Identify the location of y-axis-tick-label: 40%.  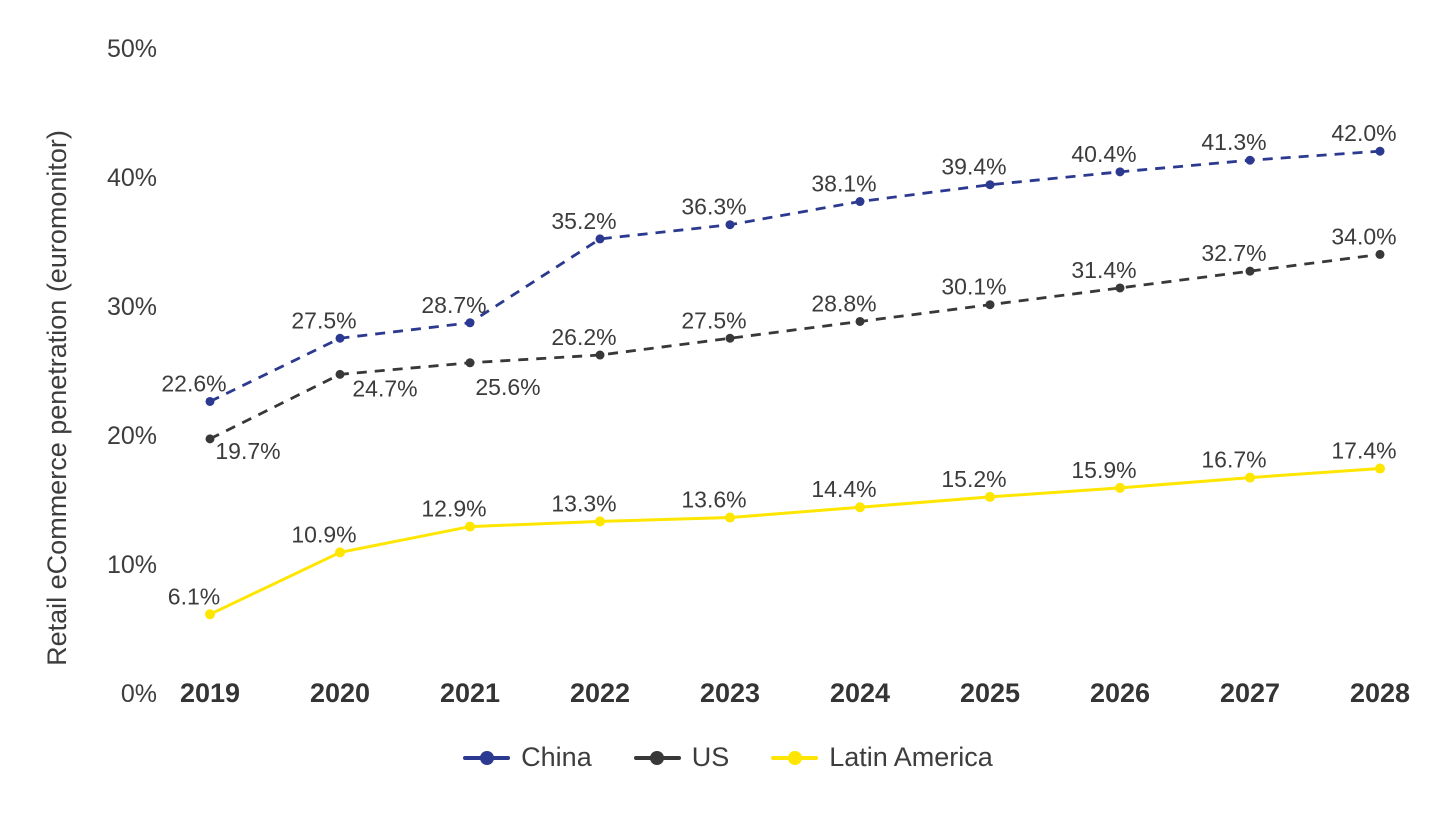
(132, 178).